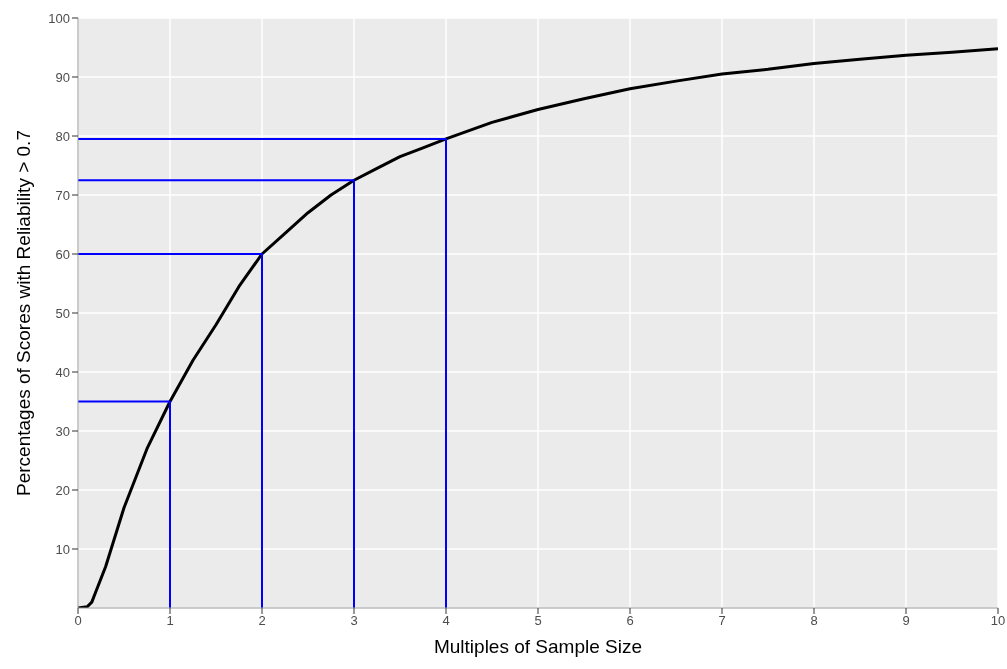  I want to click on x-tick-label: 9, so click(906, 621).